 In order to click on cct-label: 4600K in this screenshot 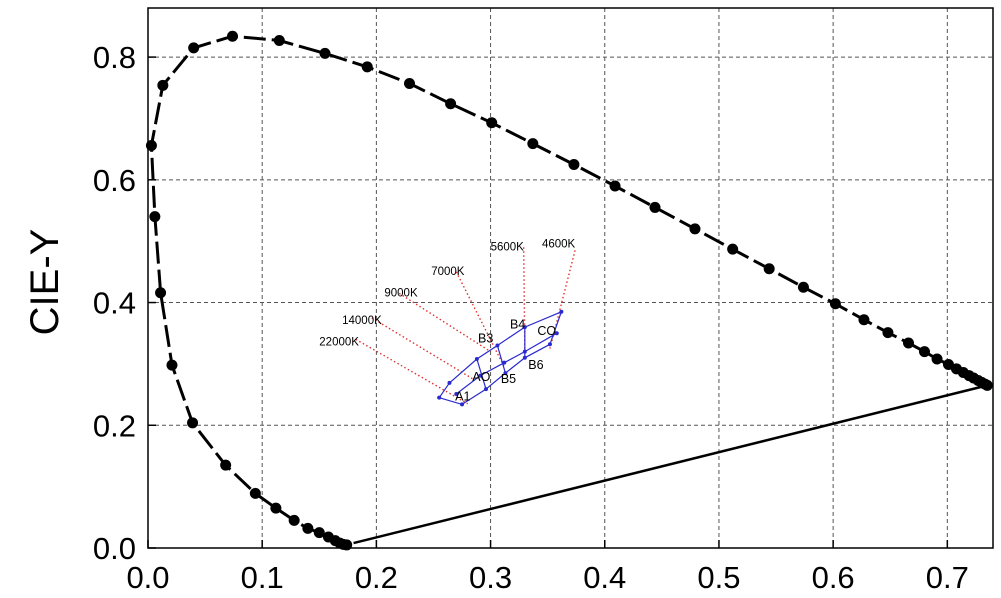, I will do `click(559, 244)`.